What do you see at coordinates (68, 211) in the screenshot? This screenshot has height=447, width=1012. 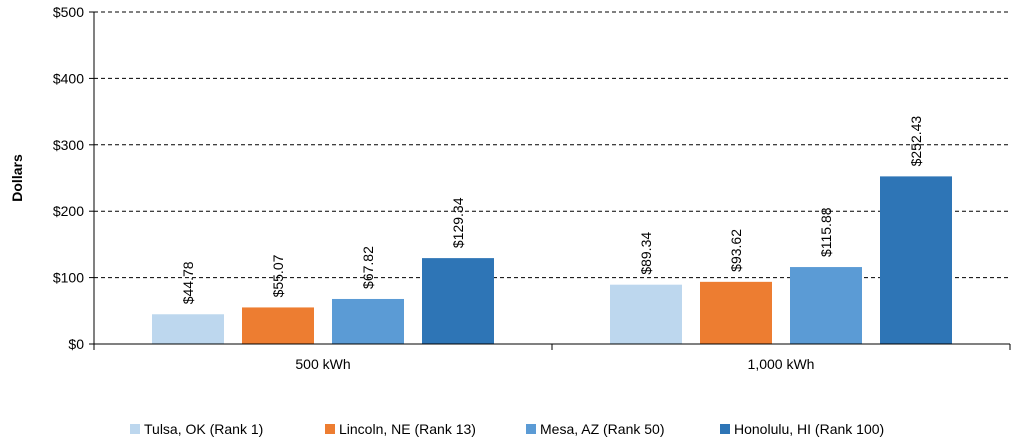 I see `y-tick-label: $200` at bounding box center [68, 211].